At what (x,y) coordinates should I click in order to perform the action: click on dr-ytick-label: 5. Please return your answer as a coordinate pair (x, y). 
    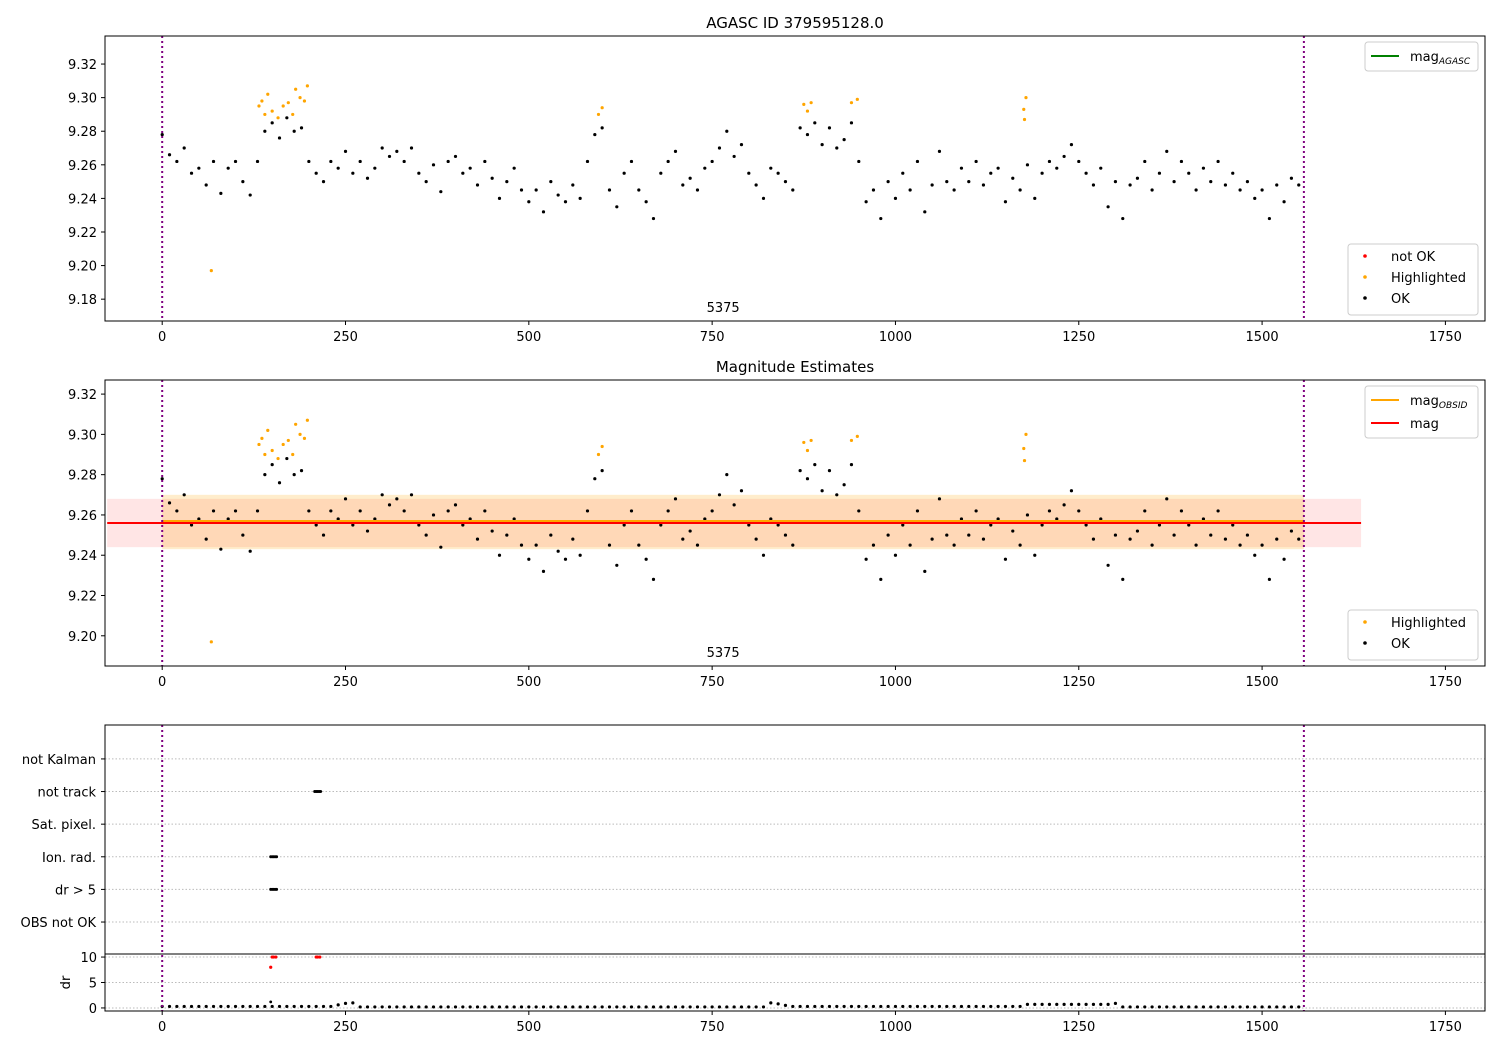
    Looking at the image, I should click on (93, 984).